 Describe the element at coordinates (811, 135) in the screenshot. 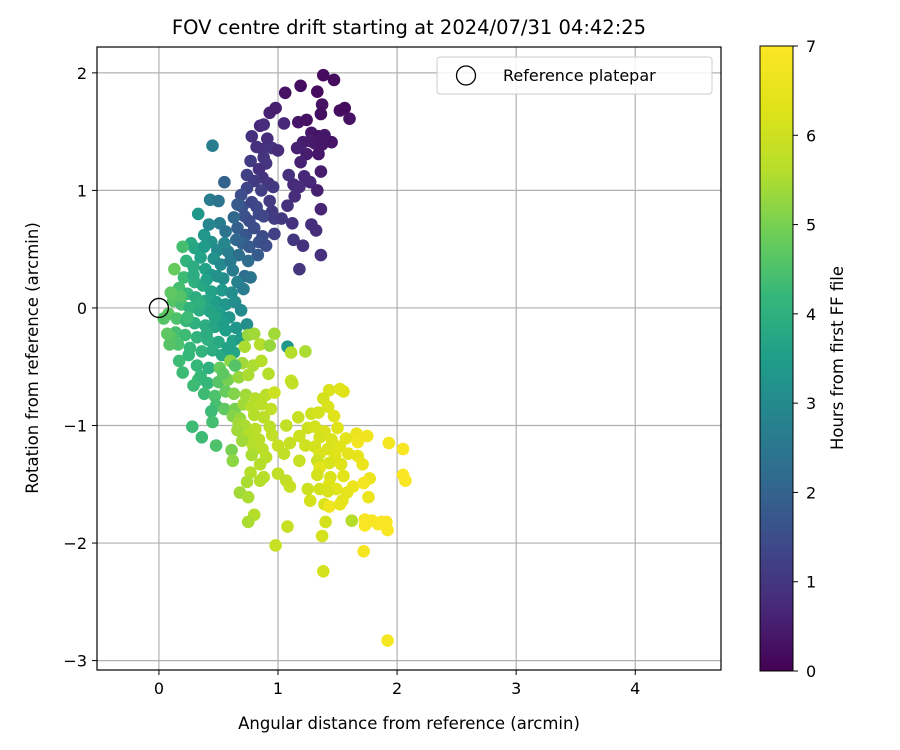

I see `colorbar-tick-label: 6` at that location.